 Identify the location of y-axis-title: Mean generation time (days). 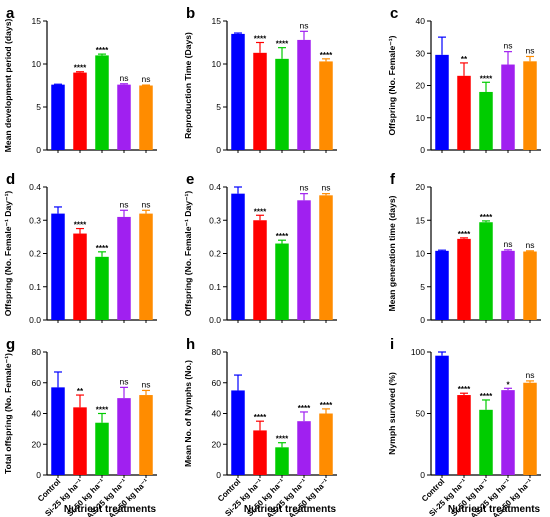
(392, 253).